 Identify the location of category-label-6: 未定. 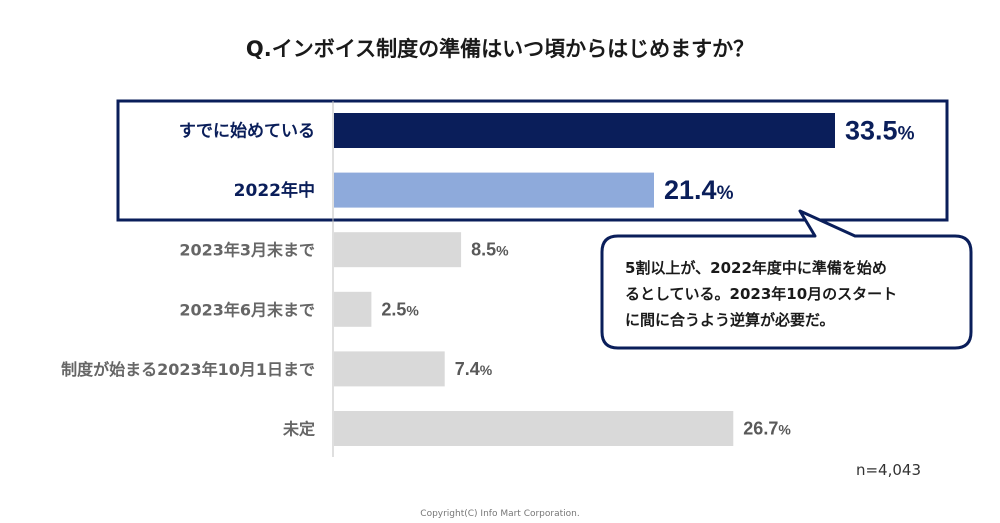
(298, 429).